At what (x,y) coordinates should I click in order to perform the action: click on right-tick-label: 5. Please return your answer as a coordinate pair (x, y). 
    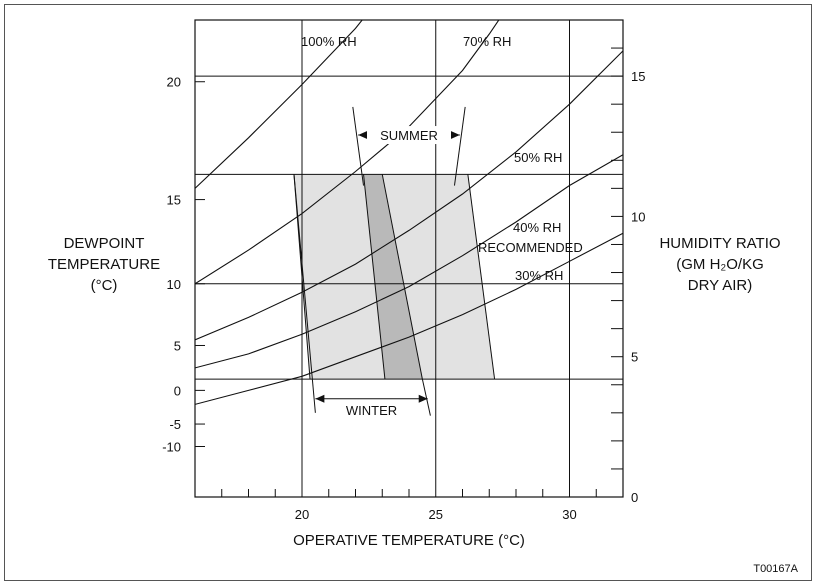
    Looking at the image, I should click on (634, 357).